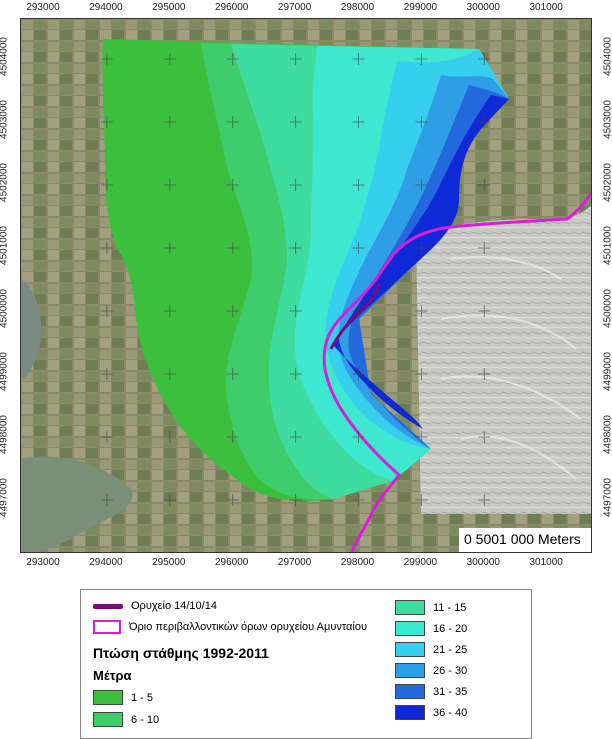 The height and width of the screenshot is (739, 612). Describe the element at coordinates (450, 712) in the screenshot. I see `legend-class-label: 36 - 40` at that location.